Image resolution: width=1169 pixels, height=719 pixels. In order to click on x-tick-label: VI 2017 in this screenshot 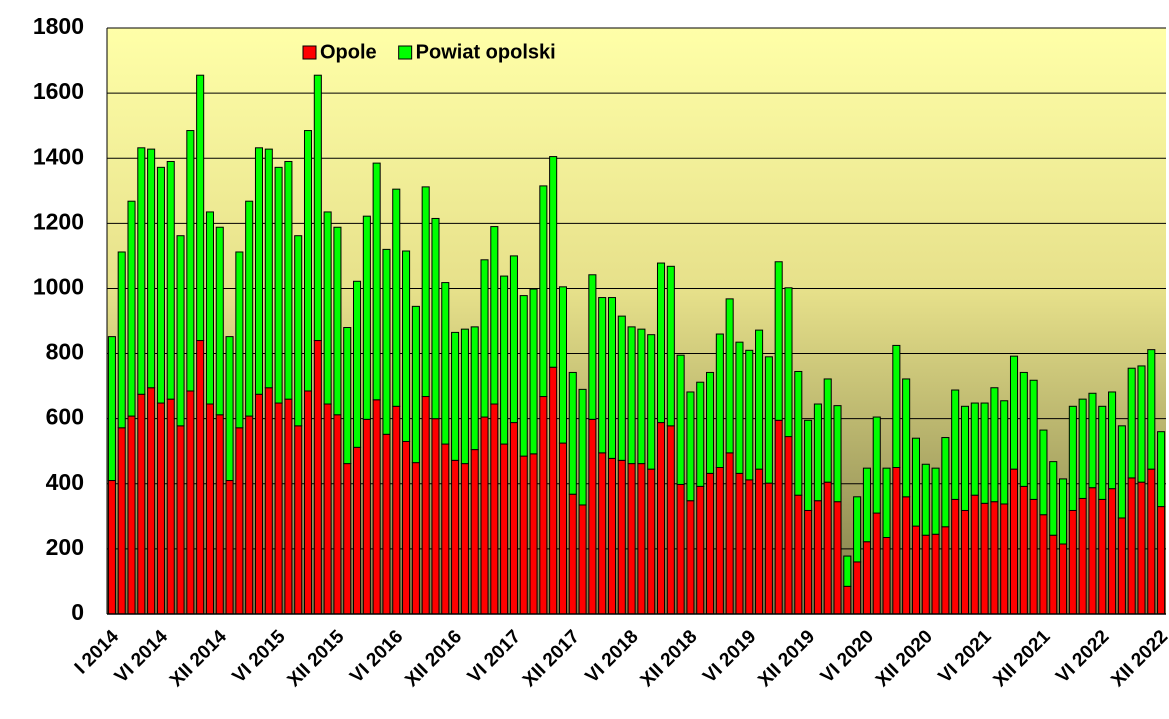, I will do `click(494, 656)`.